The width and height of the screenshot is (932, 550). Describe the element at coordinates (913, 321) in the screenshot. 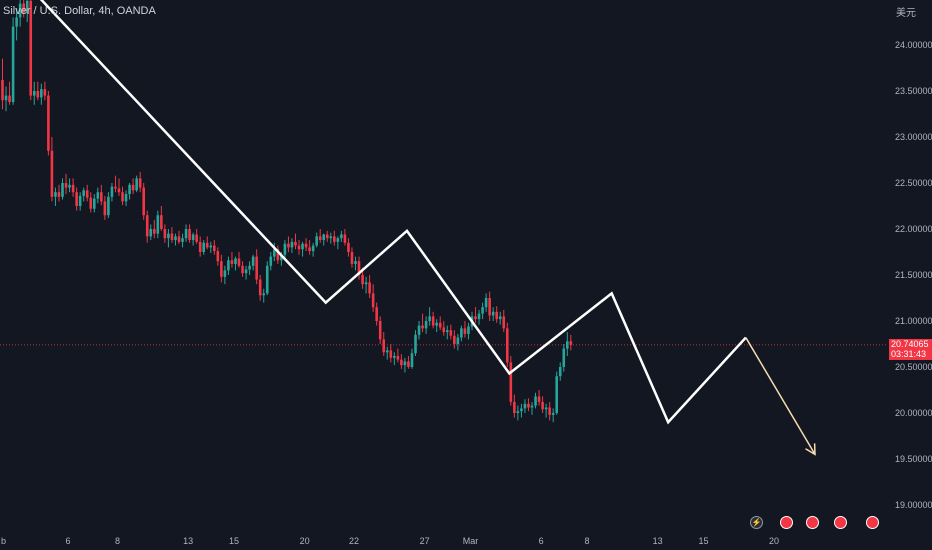

I see `y-tick-label: 21.00000` at that location.